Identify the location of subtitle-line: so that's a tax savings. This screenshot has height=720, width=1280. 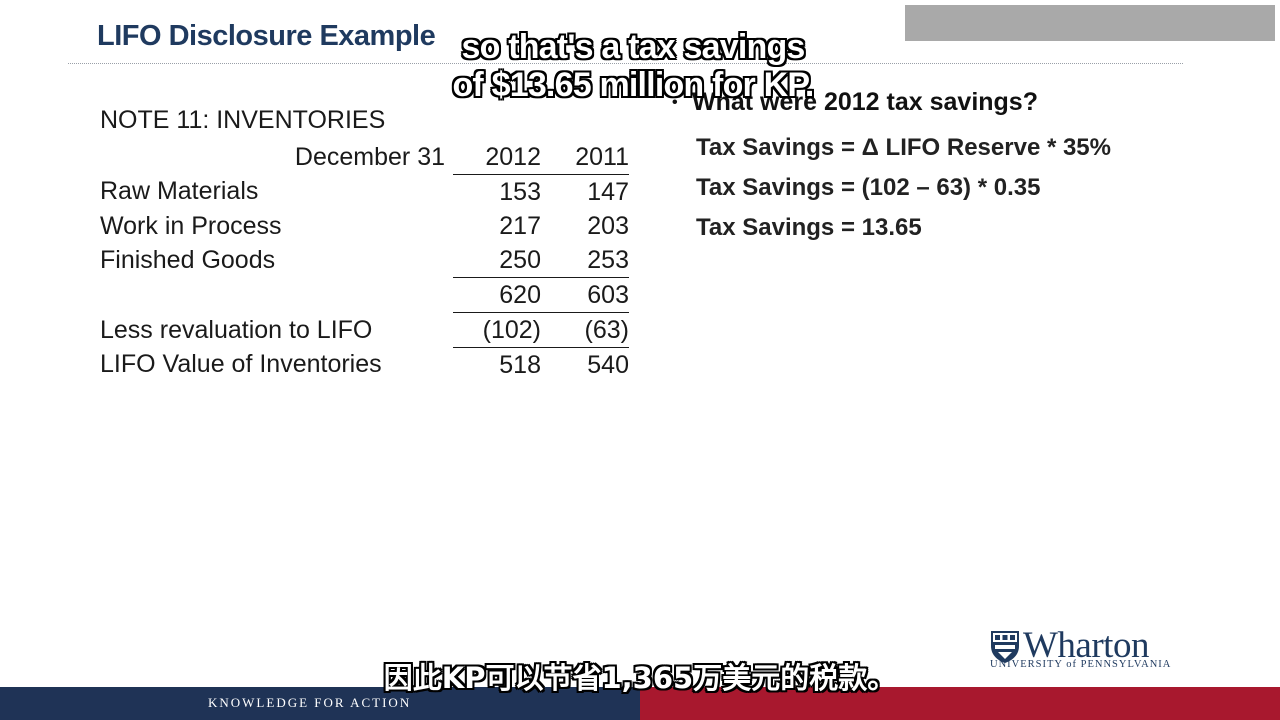
(633, 47).